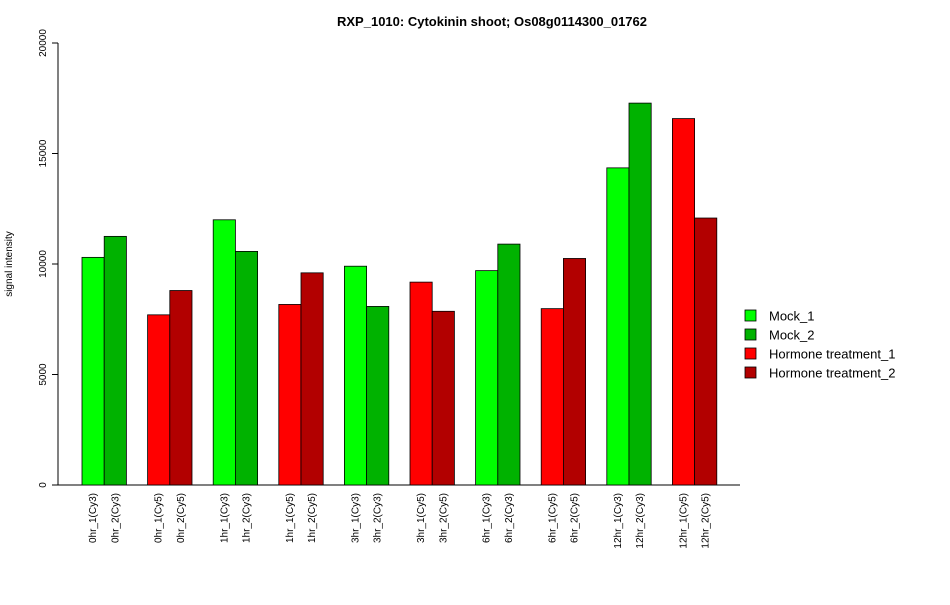 This screenshot has height=605, width=950. I want to click on x-tick-label: 6hr_1(Cy3), so click(487, 518).